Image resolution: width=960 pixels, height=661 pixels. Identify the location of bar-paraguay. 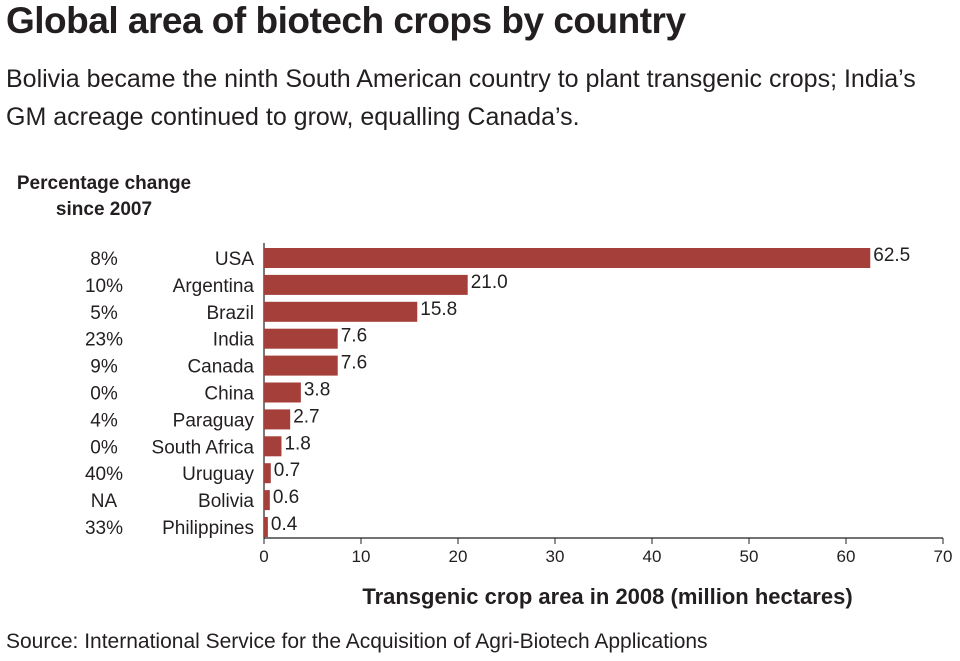
(277, 419).